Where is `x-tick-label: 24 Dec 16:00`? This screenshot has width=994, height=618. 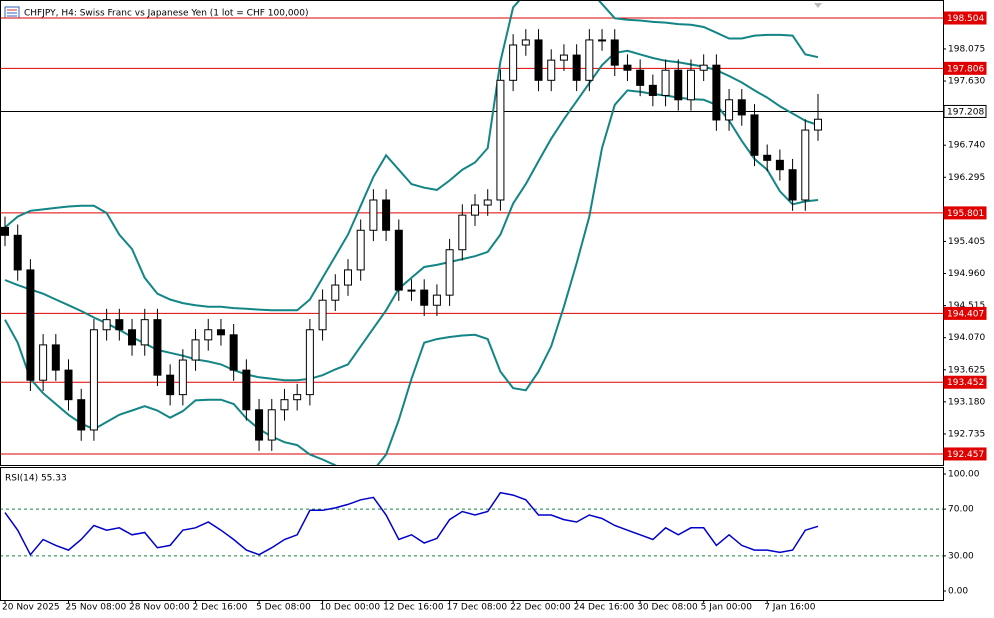
x-tick-label: 24 Dec 16:00 is located at coordinates (604, 608).